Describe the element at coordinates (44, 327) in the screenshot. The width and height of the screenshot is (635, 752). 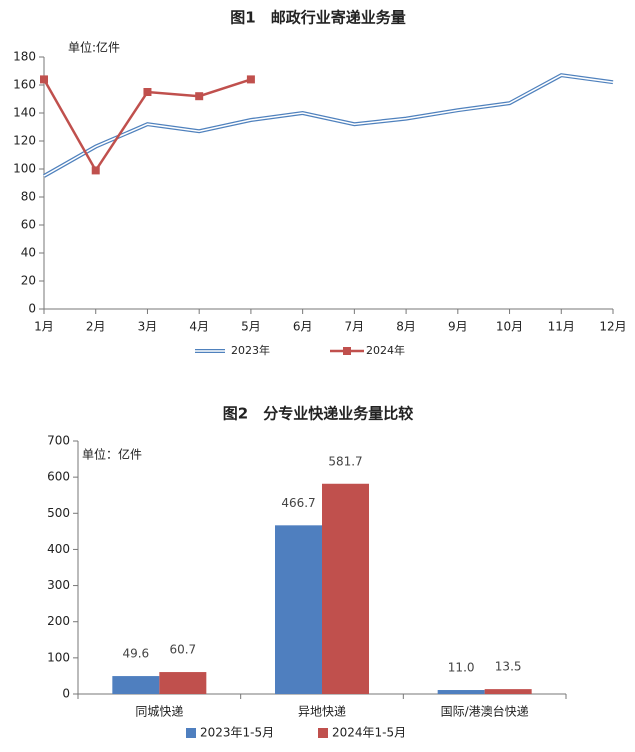
I see `x-tick-label: 1月` at that location.